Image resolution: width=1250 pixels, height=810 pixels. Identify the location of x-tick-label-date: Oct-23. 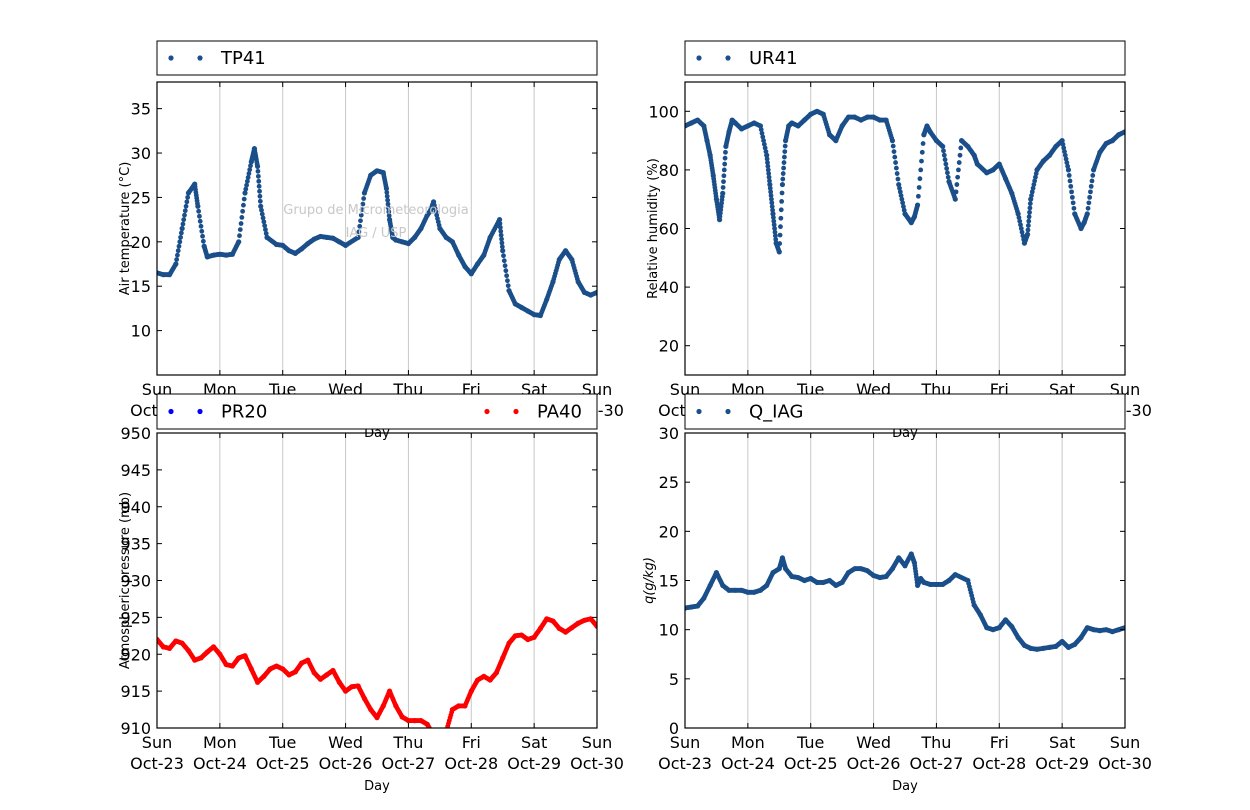
(685, 763).